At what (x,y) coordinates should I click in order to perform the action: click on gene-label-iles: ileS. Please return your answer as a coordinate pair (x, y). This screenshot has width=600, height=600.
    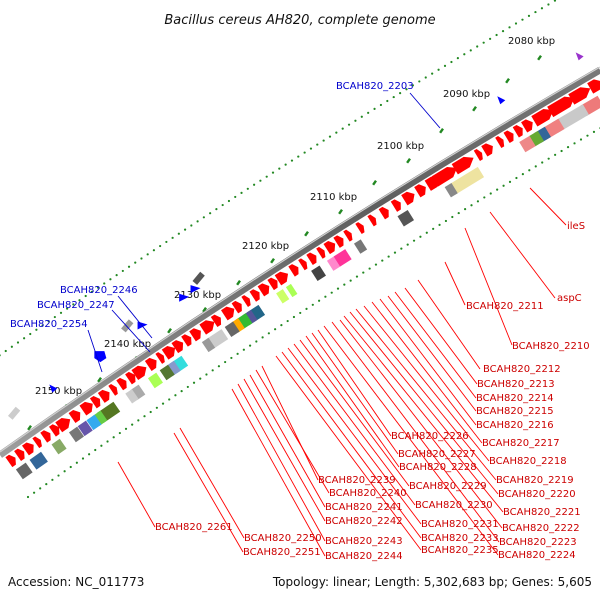
    Looking at the image, I should click on (576, 226).